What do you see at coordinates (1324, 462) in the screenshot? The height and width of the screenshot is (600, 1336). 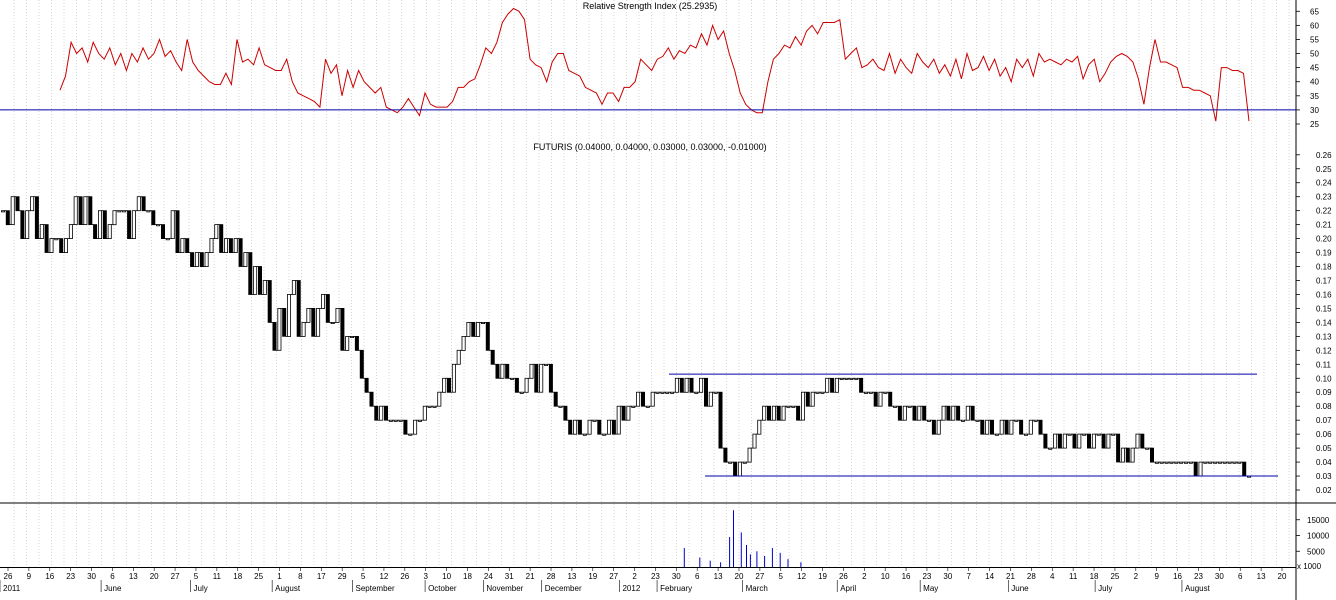 I see `price-tick-label: 0.04` at bounding box center [1324, 462].